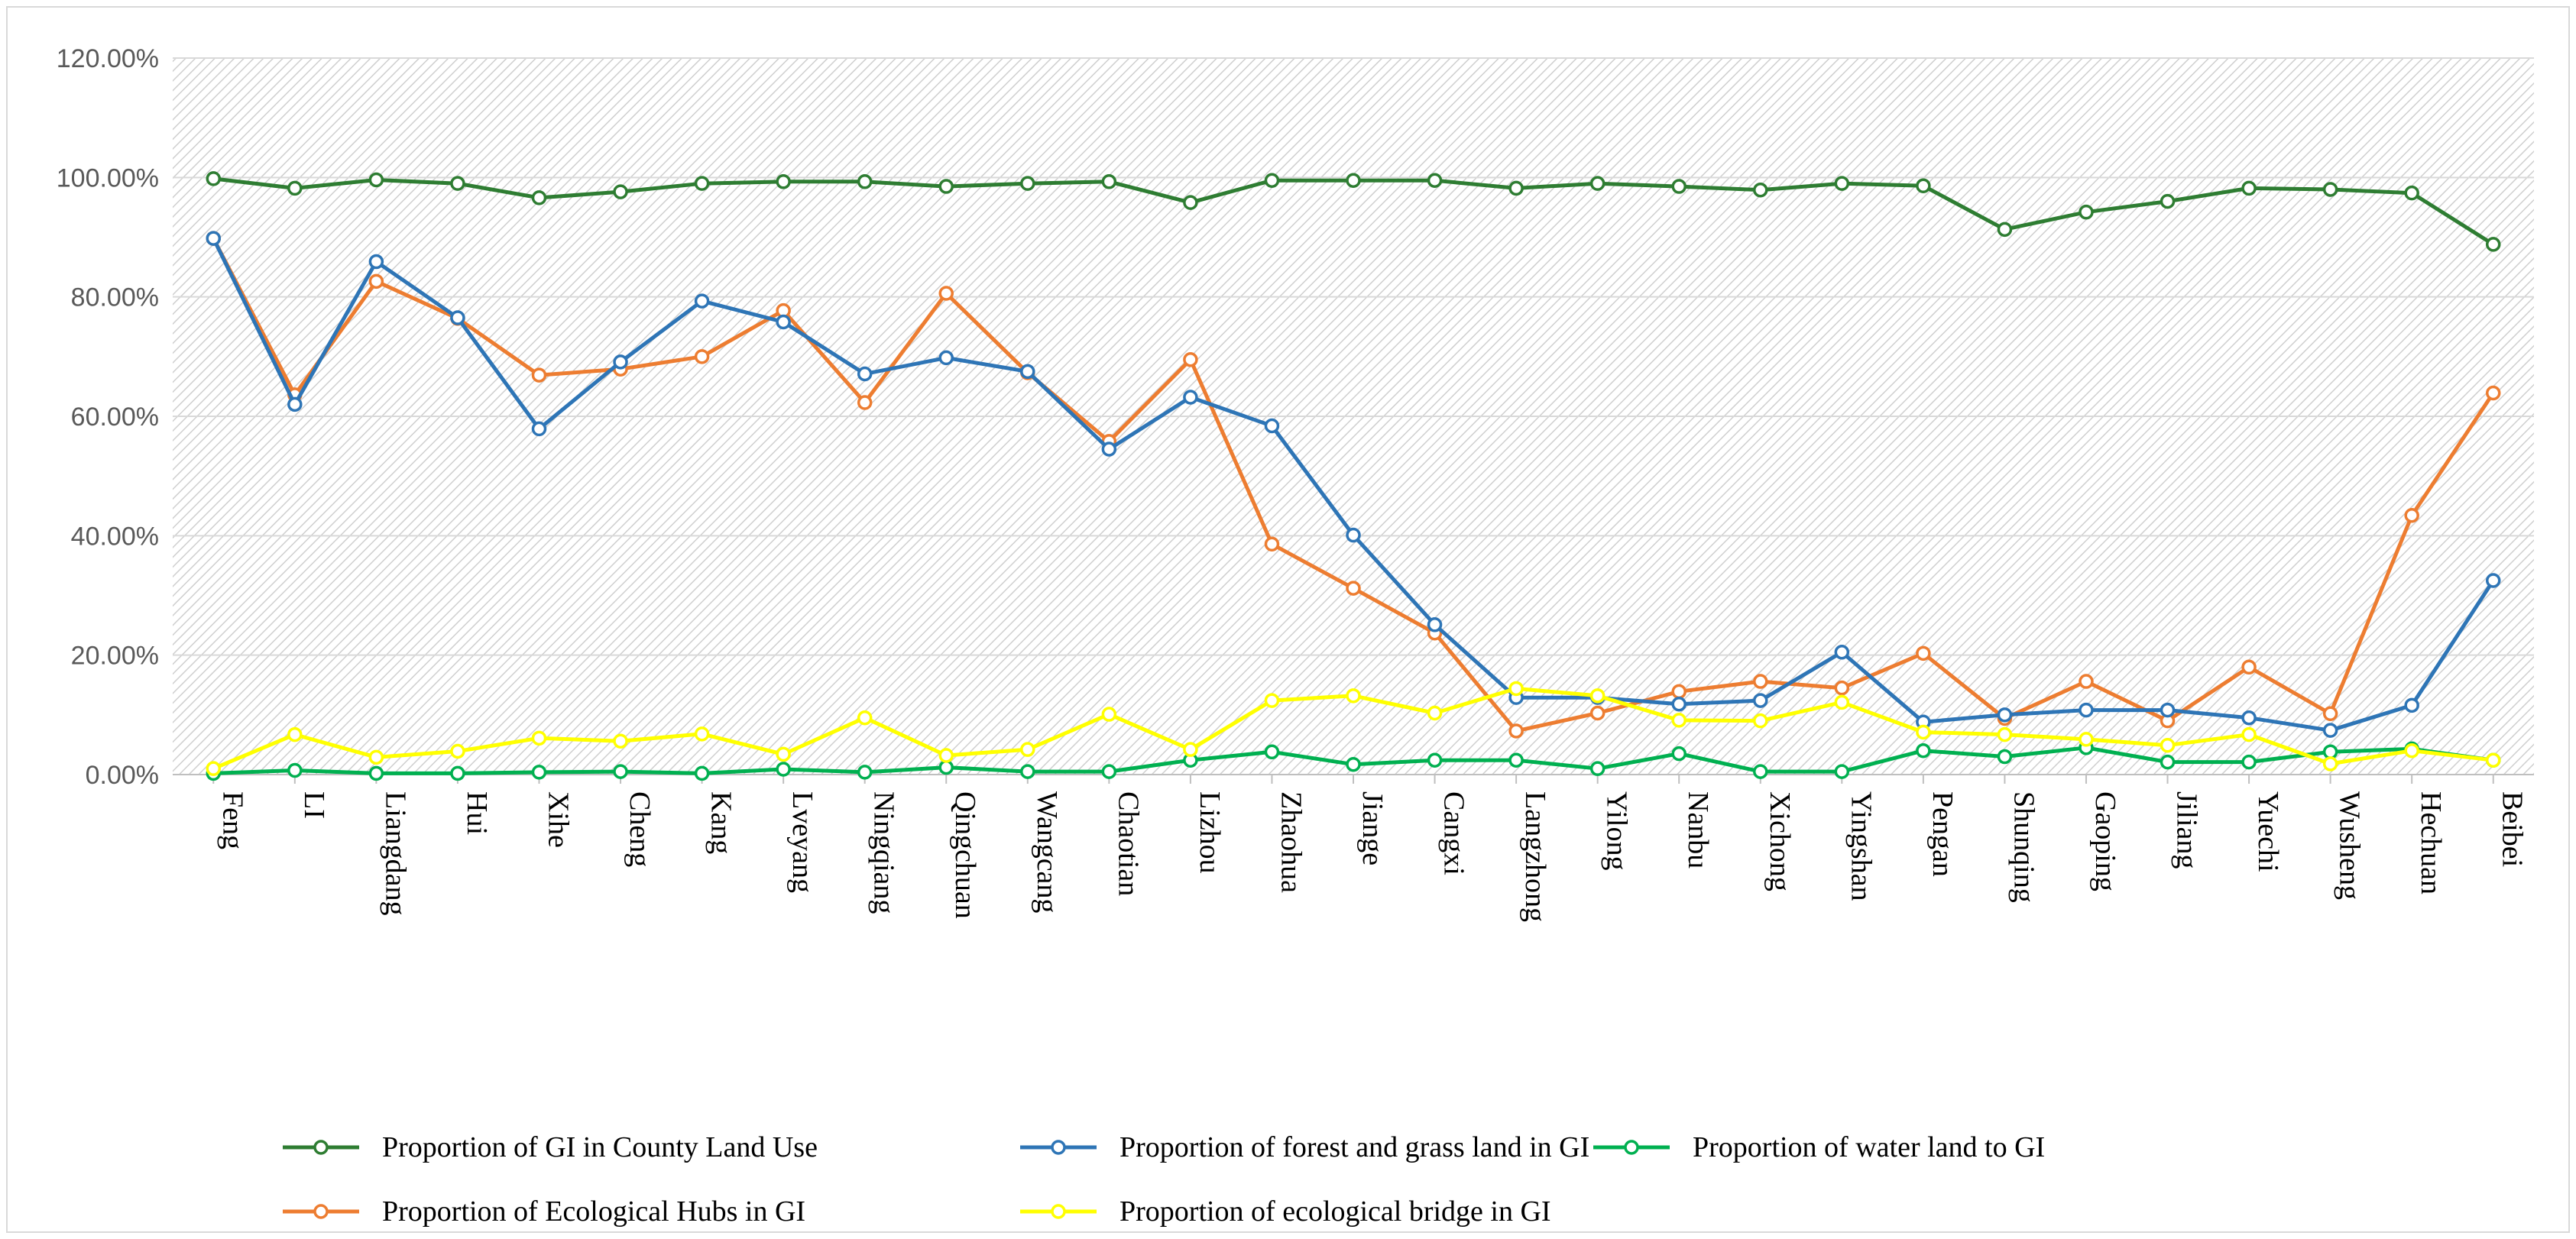 Image resolution: width=2576 pixels, height=1239 pixels. Describe the element at coordinates (884, 852) in the screenshot. I see `x-tick-label: Ningqiang` at that location.